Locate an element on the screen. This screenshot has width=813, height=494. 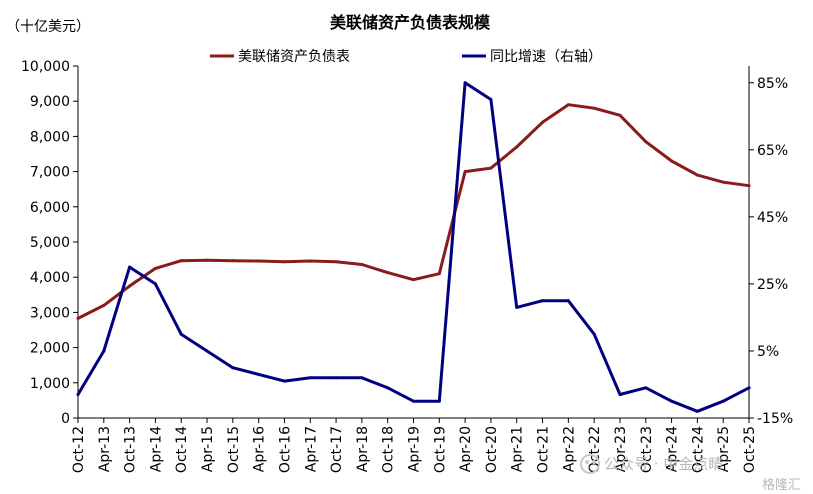
watermark: 公众号 · 中金点睛 格隆汇 is located at coordinates (690, 473).